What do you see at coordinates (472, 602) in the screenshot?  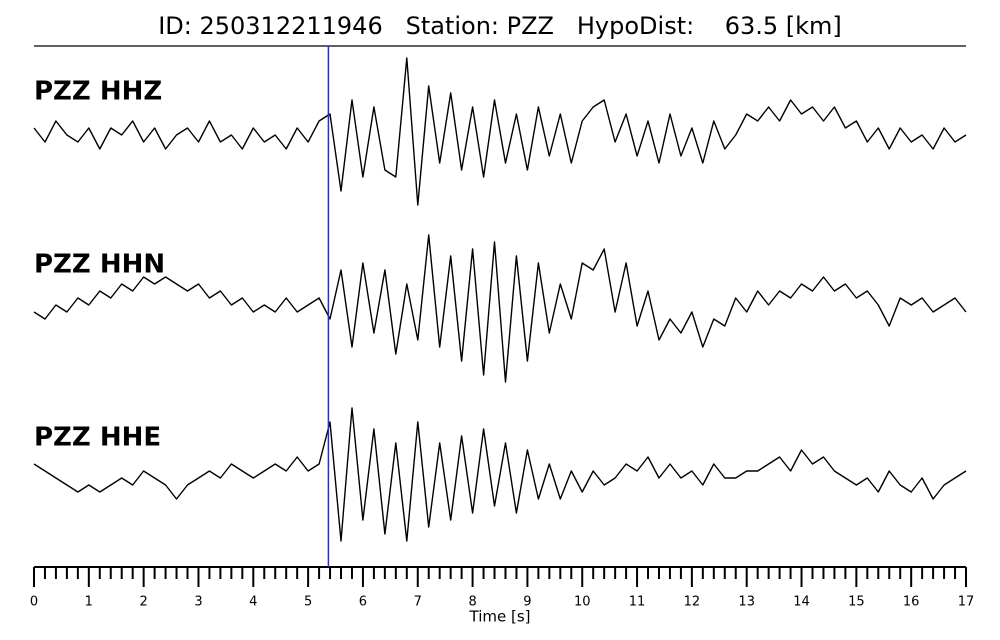 I see `x-tick-label: 8` at bounding box center [472, 602].